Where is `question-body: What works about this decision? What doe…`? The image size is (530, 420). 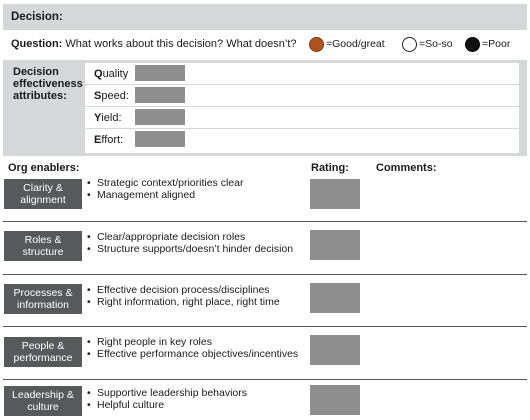
question-body: What works about this decision? What doe… is located at coordinates (179, 44).